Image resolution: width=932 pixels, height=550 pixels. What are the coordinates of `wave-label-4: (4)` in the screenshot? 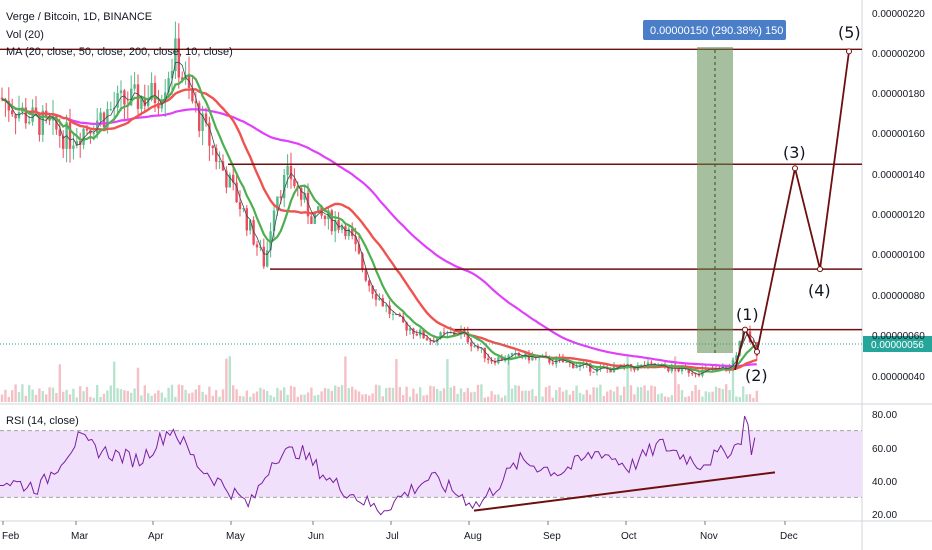 It's located at (819, 290).